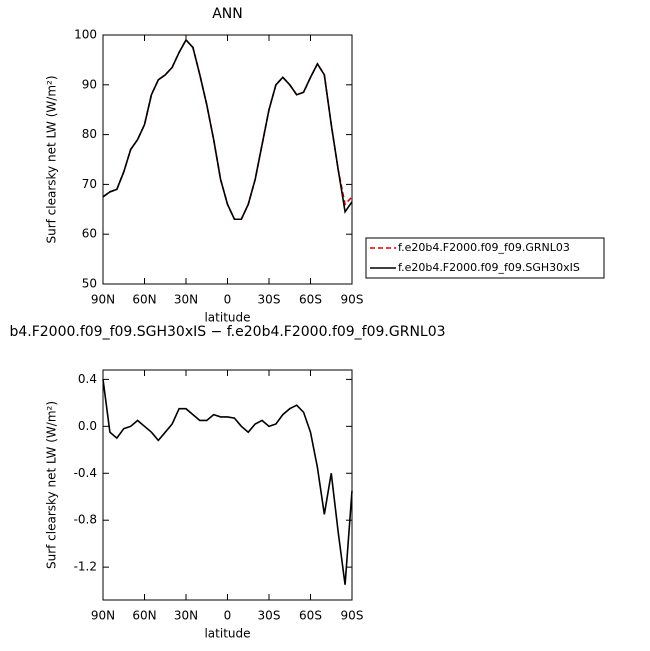  I want to click on y-tick-label: 0.0, so click(87, 426).